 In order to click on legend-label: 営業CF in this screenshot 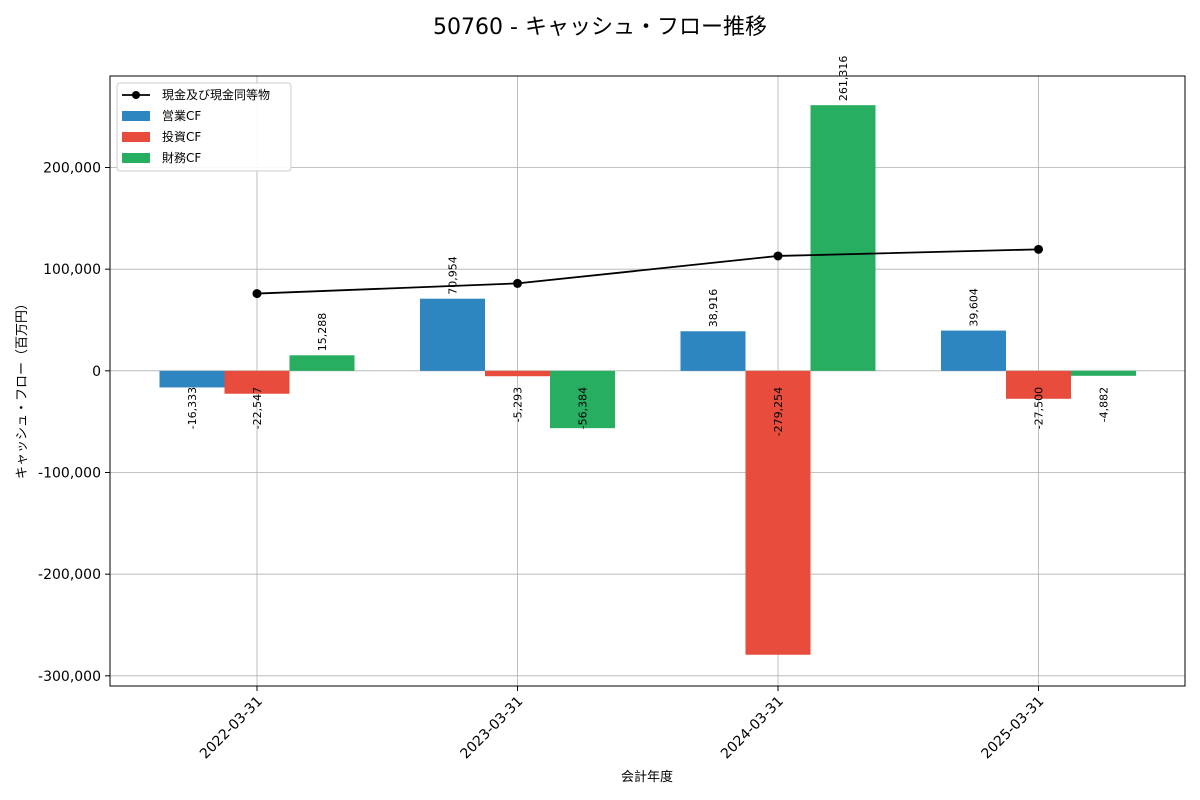, I will do `click(181, 116)`.